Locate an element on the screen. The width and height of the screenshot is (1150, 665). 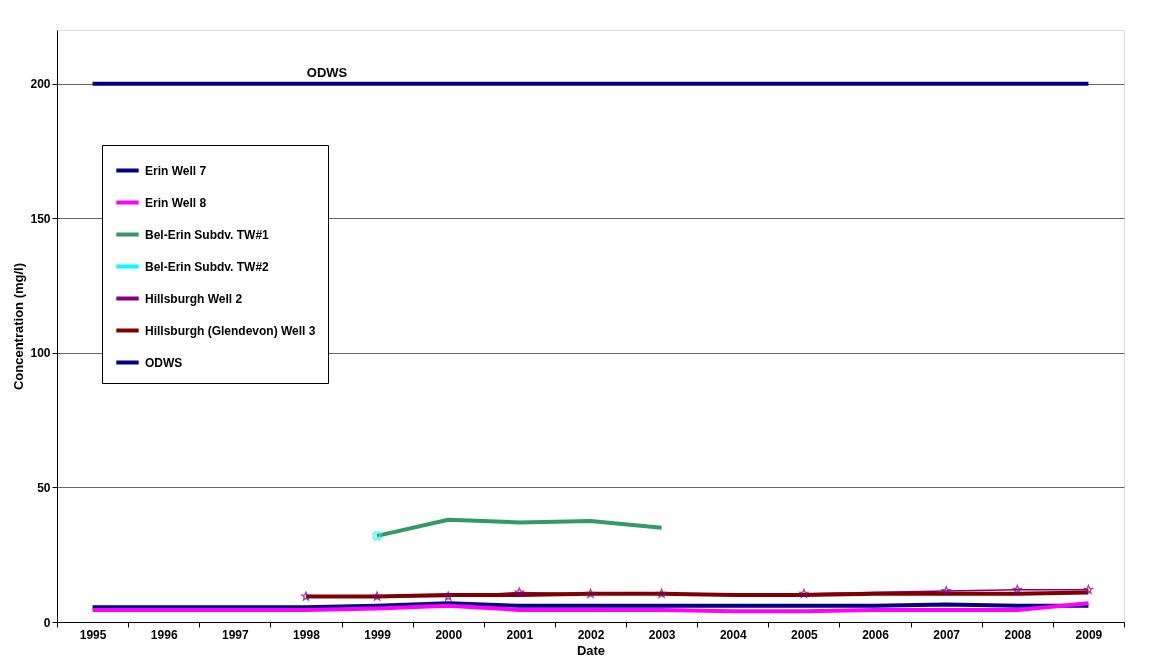
x-tick-label: 2004 is located at coordinates (733, 634).